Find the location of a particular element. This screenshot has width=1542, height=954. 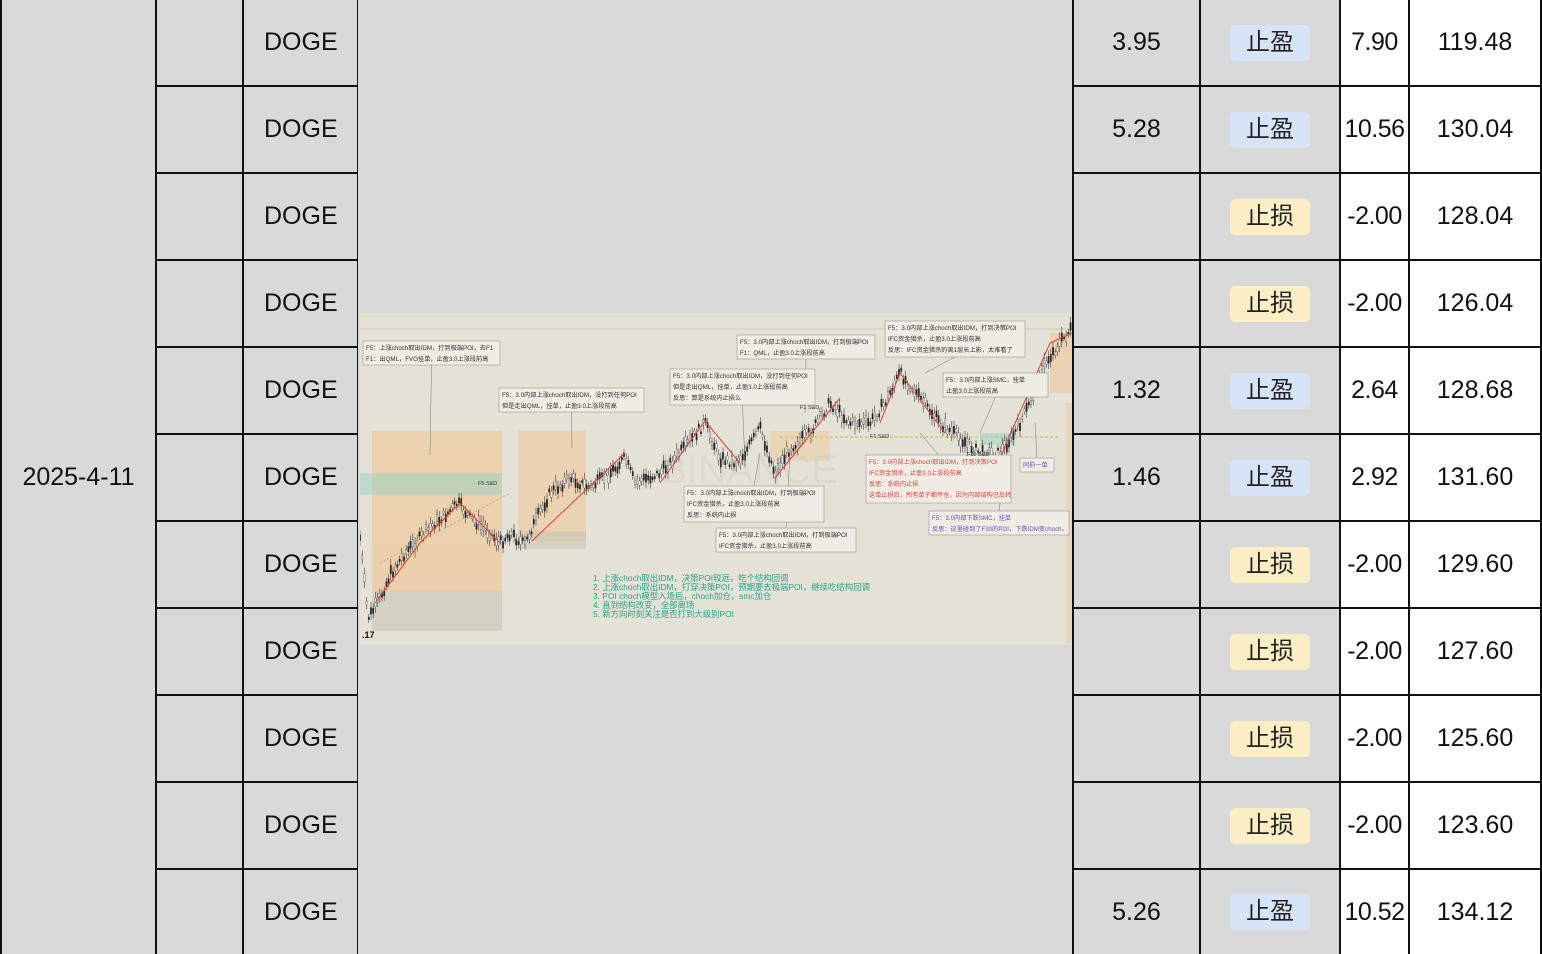

running-total-cell: 129.60 is located at coordinates (1476, 565).